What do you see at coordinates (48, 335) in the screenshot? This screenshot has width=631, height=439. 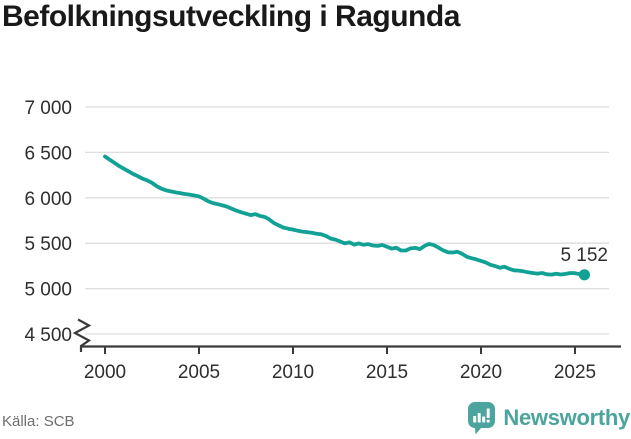 I see `y-tick-label: 4 500` at bounding box center [48, 335].